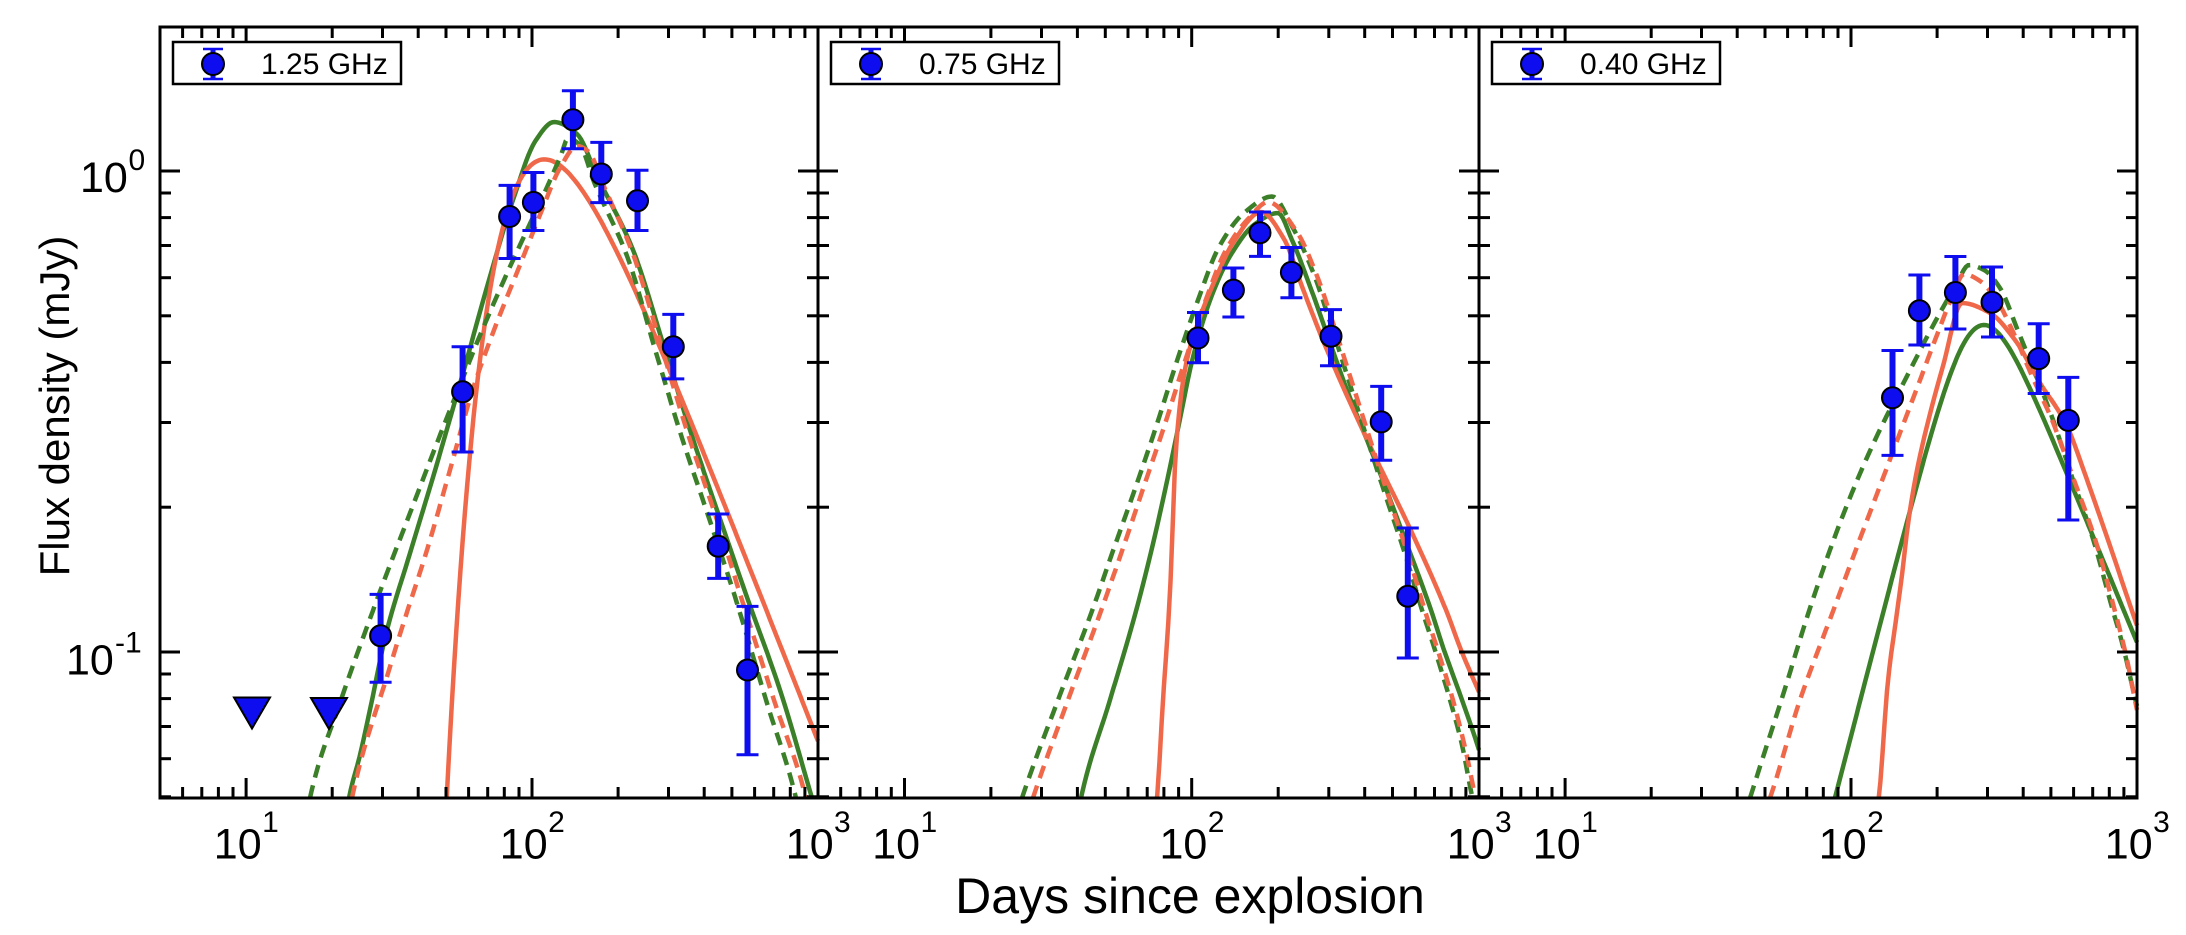 The width and height of the screenshot is (2186, 935). I want to click on svg-text: -1, so click(128, 643).